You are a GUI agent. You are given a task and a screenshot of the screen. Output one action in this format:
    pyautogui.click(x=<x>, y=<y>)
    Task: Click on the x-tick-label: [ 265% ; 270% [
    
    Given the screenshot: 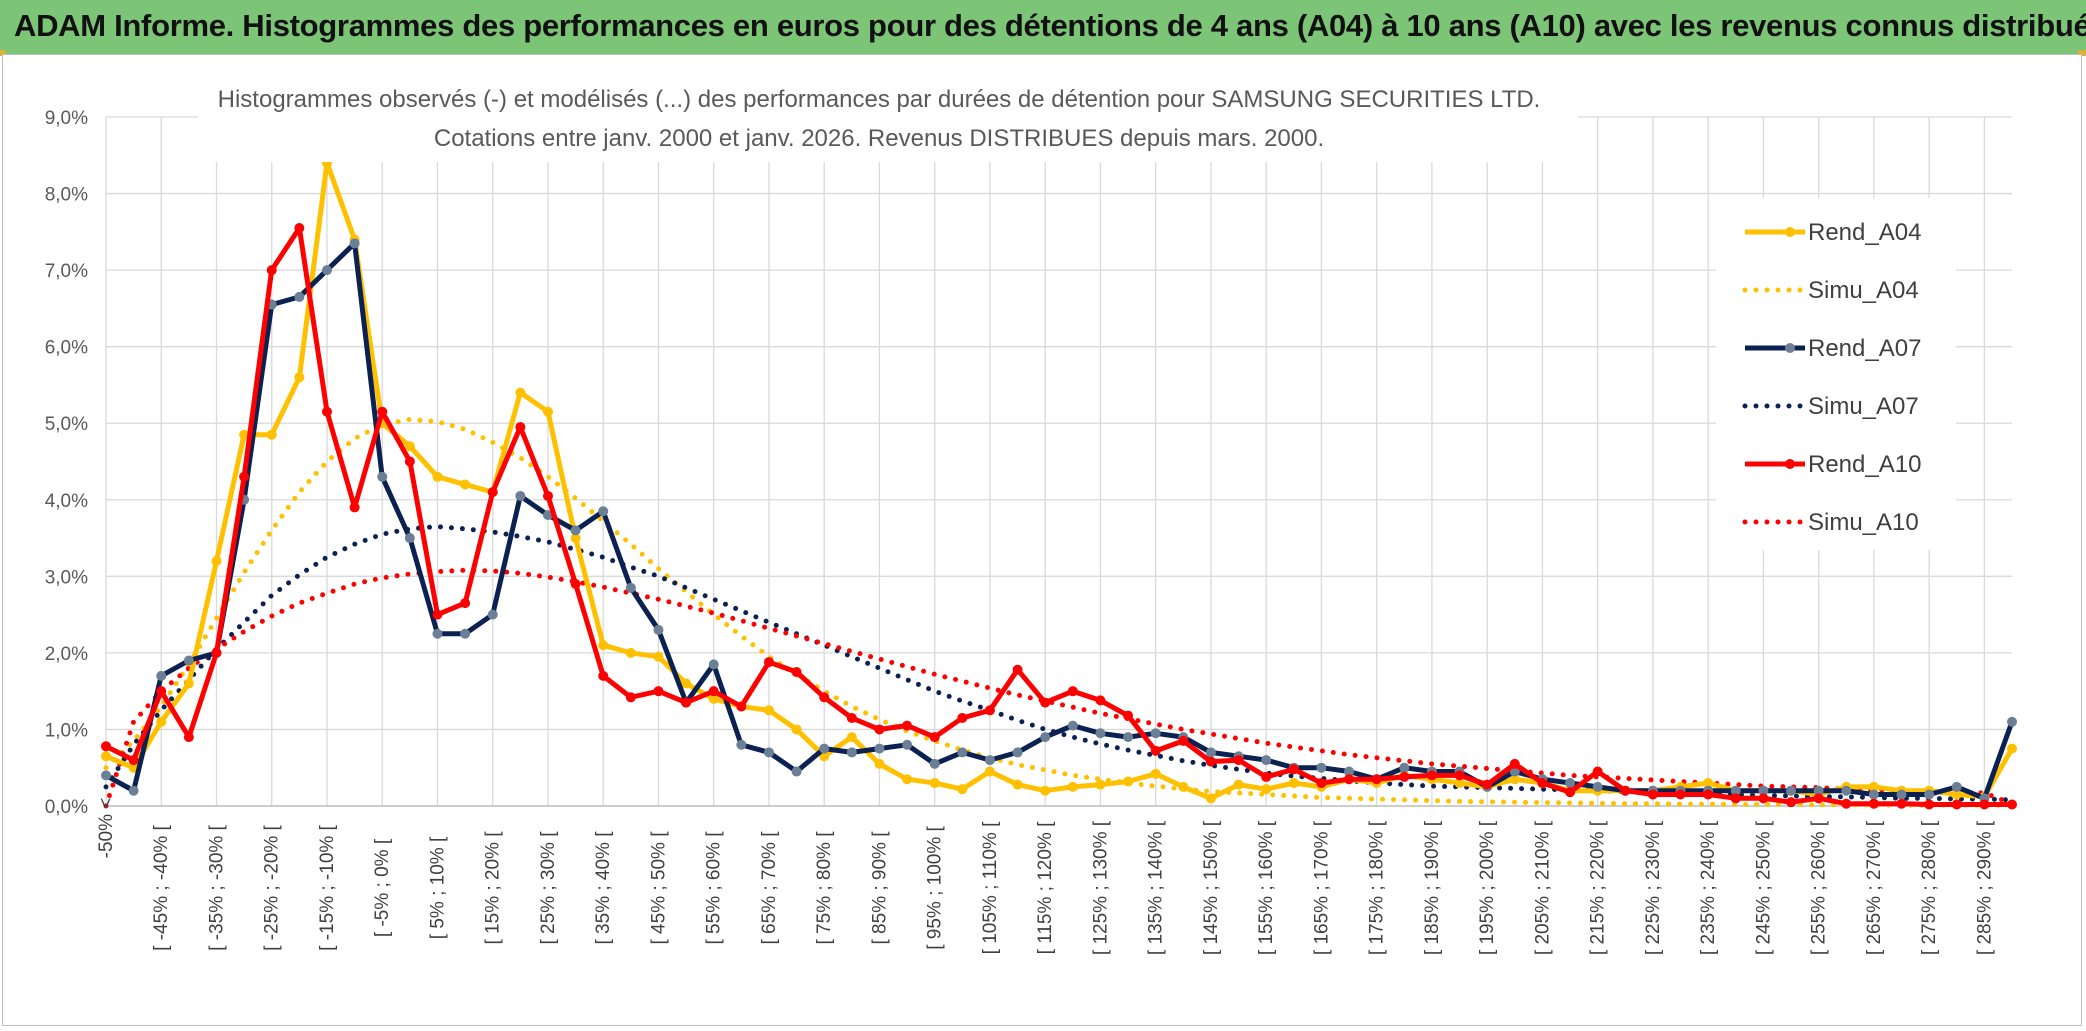 What is the action you would take?
    pyautogui.click(x=1874, y=887)
    